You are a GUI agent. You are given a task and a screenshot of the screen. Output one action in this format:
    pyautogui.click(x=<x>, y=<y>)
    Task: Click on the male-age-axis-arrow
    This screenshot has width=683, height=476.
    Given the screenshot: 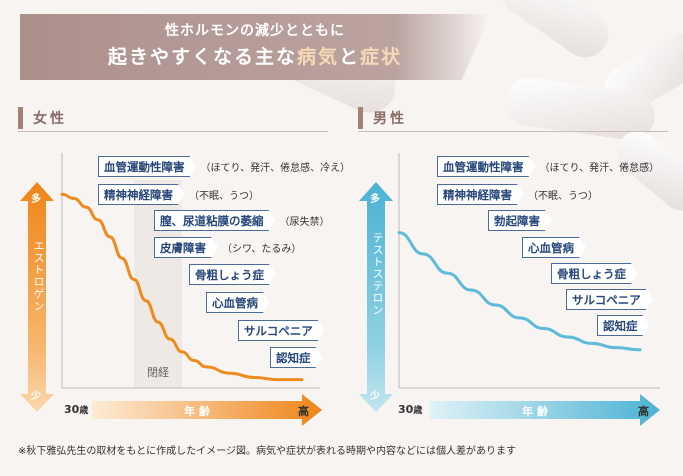 What is the action you would take?
    pyautogui.click(x=545, y=410)
    